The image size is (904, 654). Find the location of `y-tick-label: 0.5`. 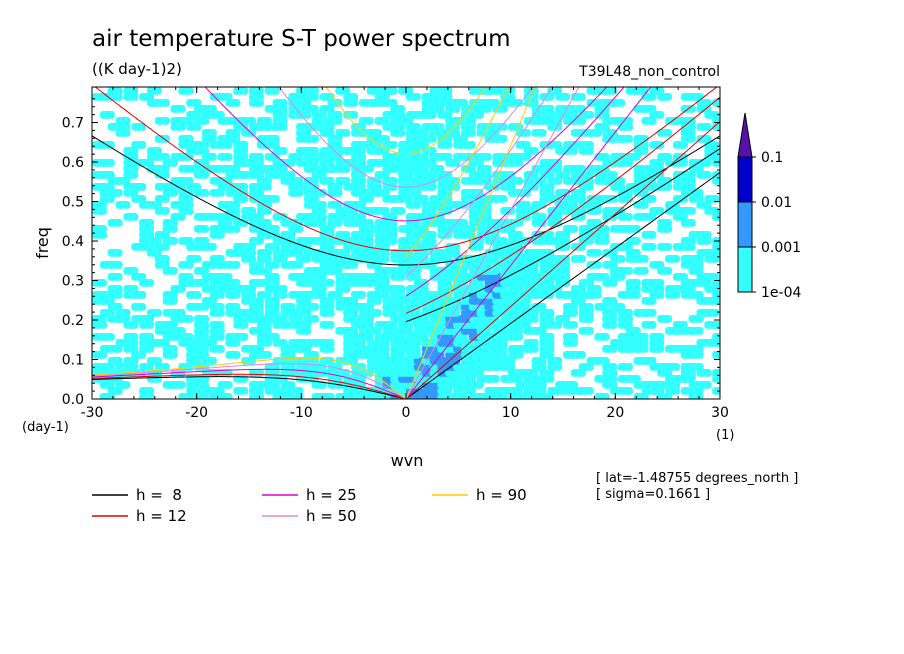

y-tick-label: 0.5 is located at coordinates (73, 203).